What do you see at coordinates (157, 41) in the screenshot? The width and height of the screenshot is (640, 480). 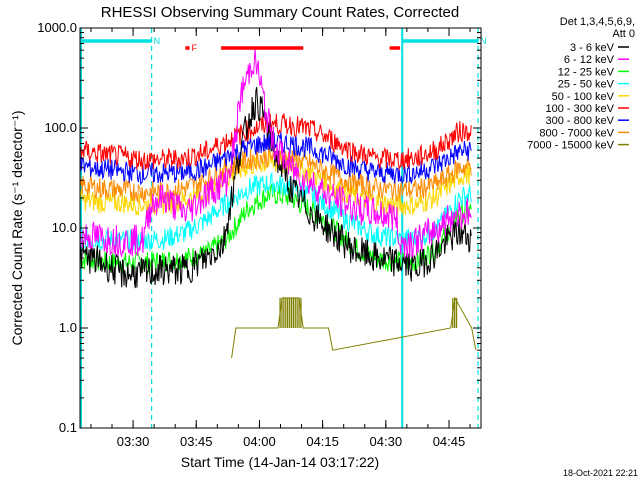 I see `flag-label-0: N` at bounding box center [157, 41].